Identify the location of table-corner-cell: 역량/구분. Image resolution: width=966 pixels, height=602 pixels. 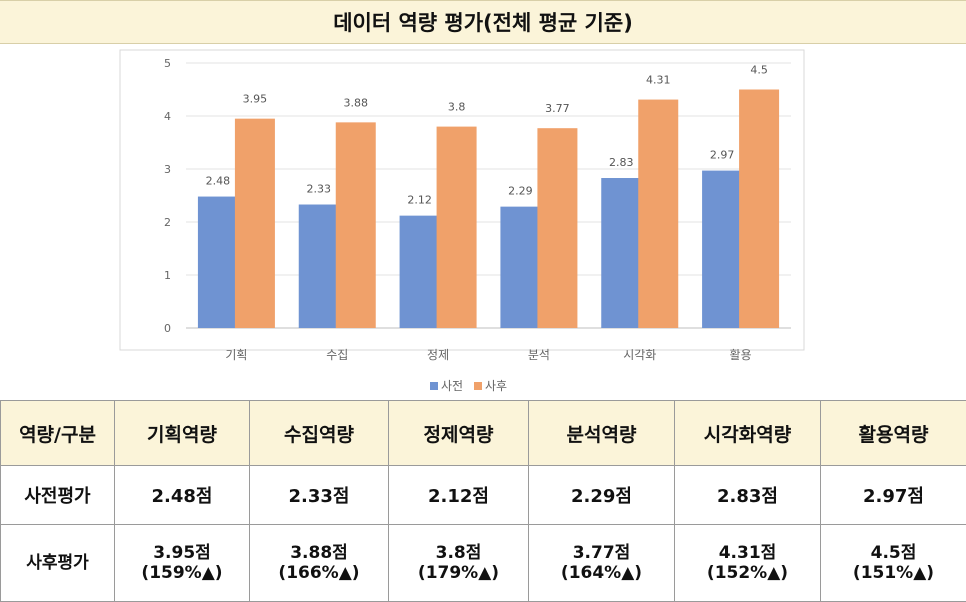
(58, 433).